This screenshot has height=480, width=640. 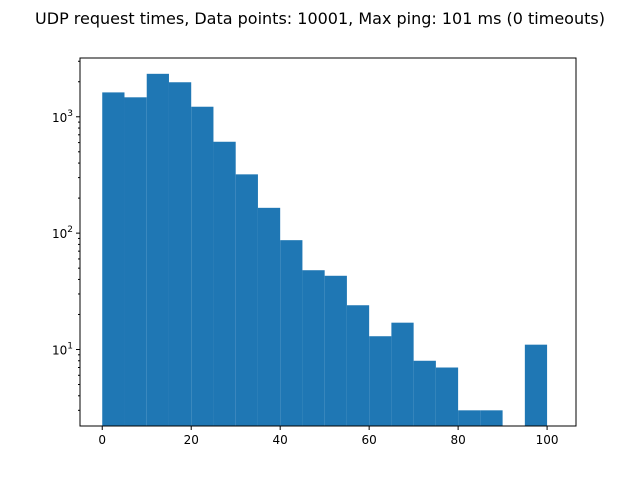 What do you see at coordinates (102, 440) in the screenshot?
I see `x-tick-label: 0` at bounding box center [102, 440].